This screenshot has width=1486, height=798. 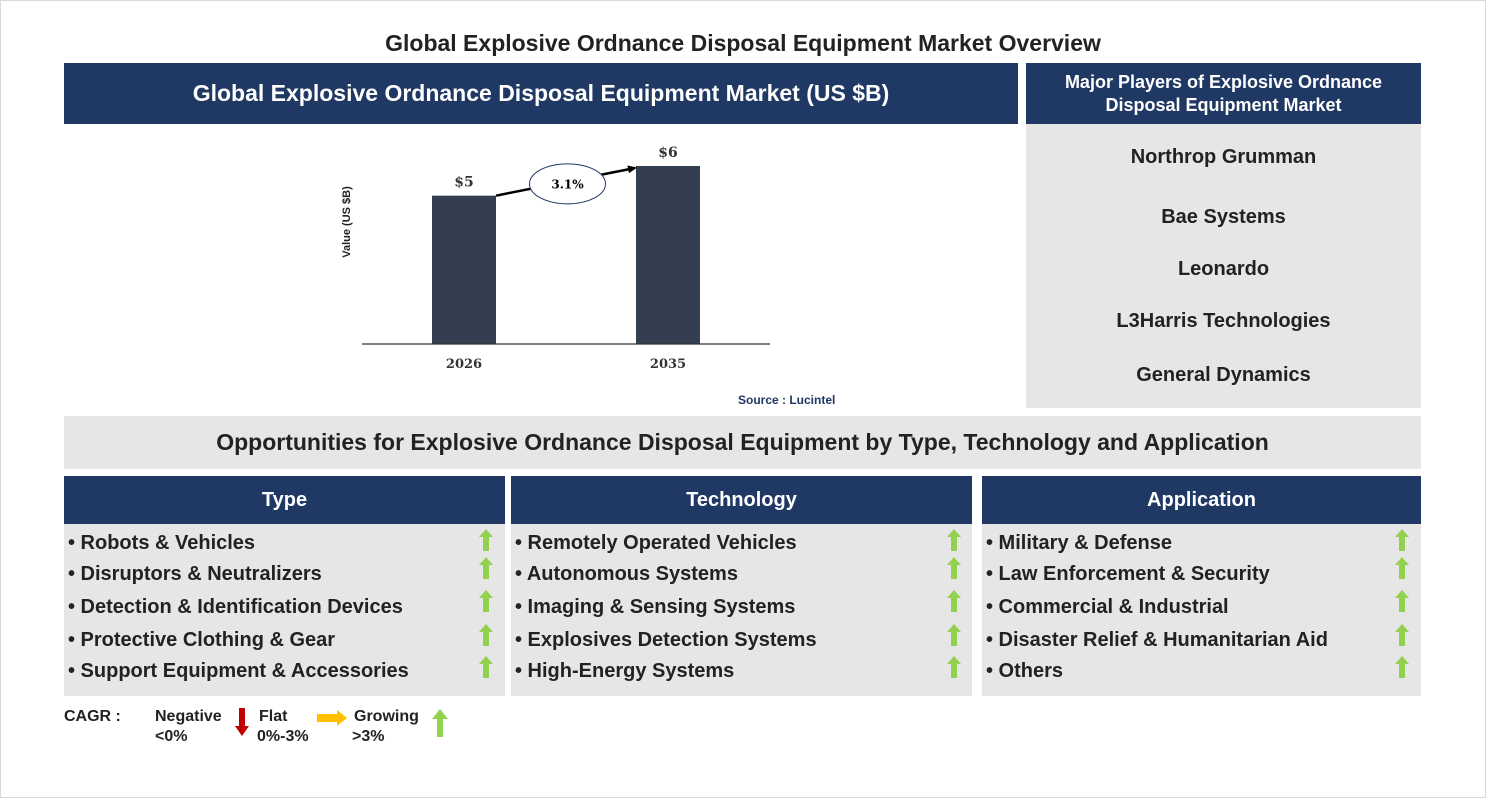 What do you see at coordinates (188, 716) in the screenshot?
I see `legend-negative-label: Negative` at bounding box center [188, 716].